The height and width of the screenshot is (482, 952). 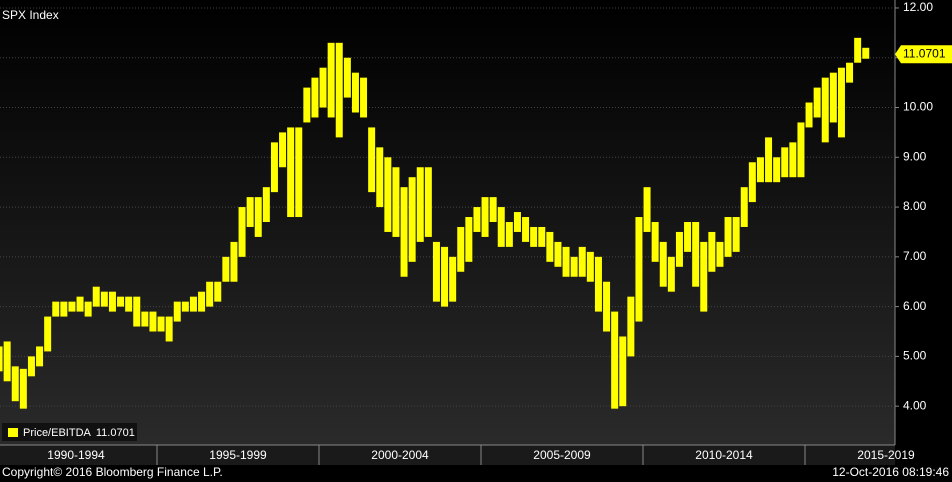 What do you see at coordinates (918, 7) in the screenshot?
I see `y-tick-label: 12.00` at bounding box center [918, 7].